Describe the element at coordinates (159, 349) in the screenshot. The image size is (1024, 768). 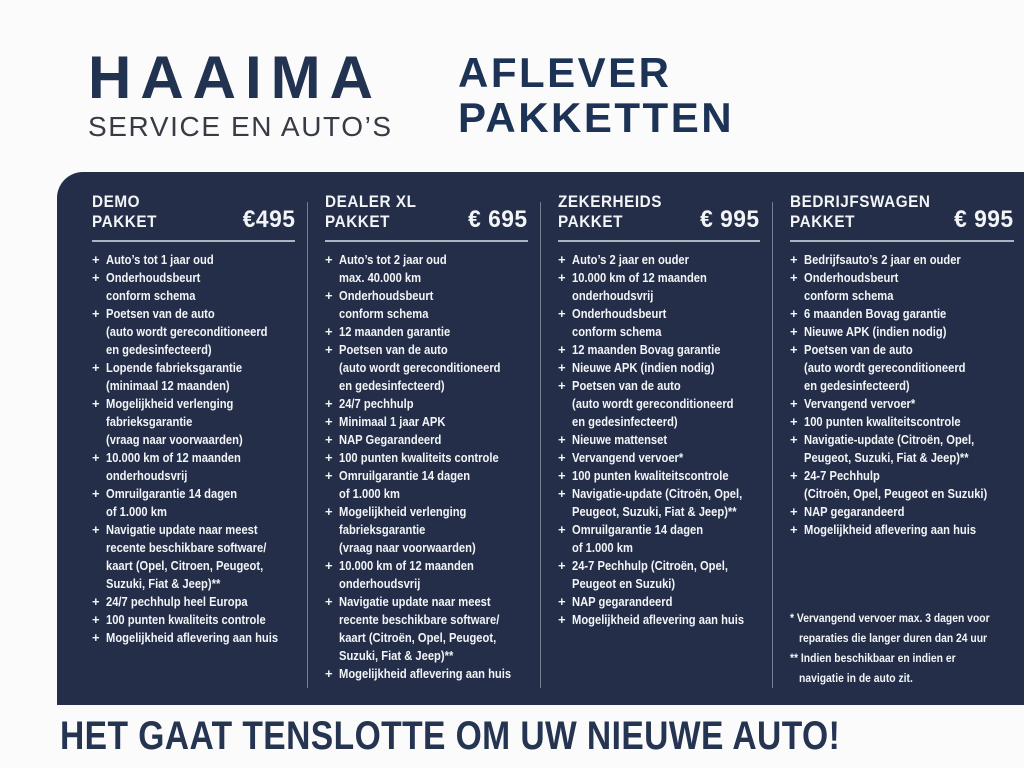
I see `item-line: en gedesinfecteerd)` at that location.